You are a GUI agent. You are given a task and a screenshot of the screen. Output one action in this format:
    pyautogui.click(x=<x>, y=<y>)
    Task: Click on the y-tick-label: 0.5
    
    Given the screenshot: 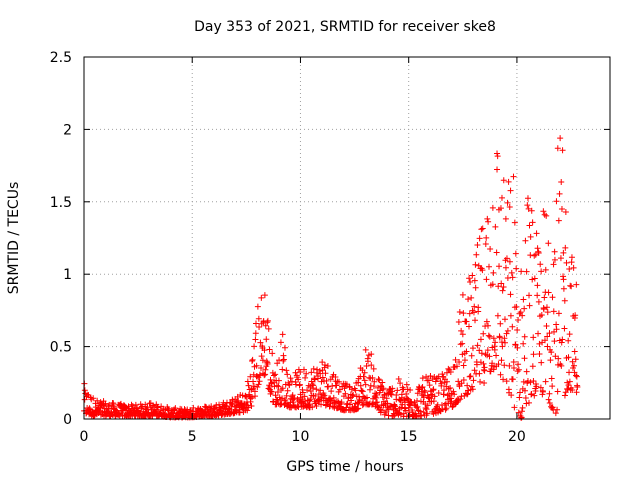 What is the action you would take?
    pyautogui.click(x=61, y=348)
    